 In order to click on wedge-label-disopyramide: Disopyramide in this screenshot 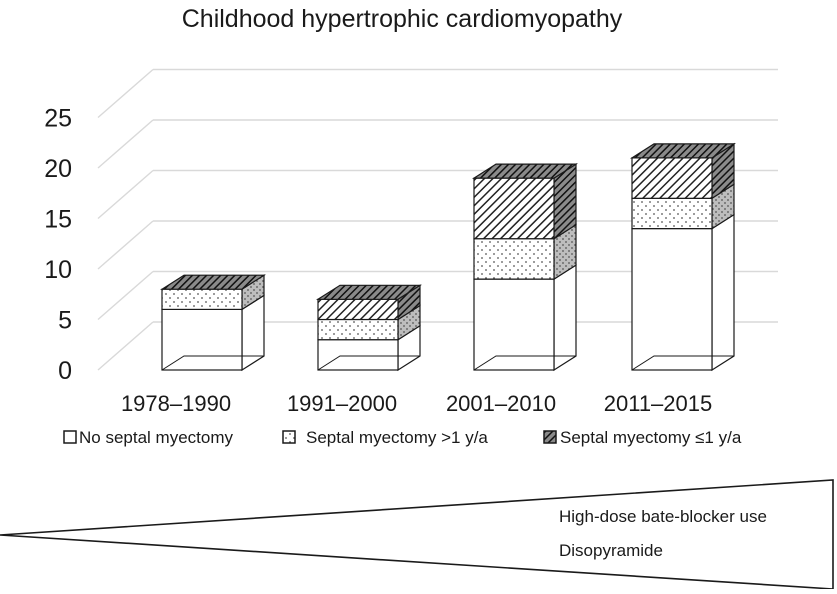, I will do `click(611, 550)`.